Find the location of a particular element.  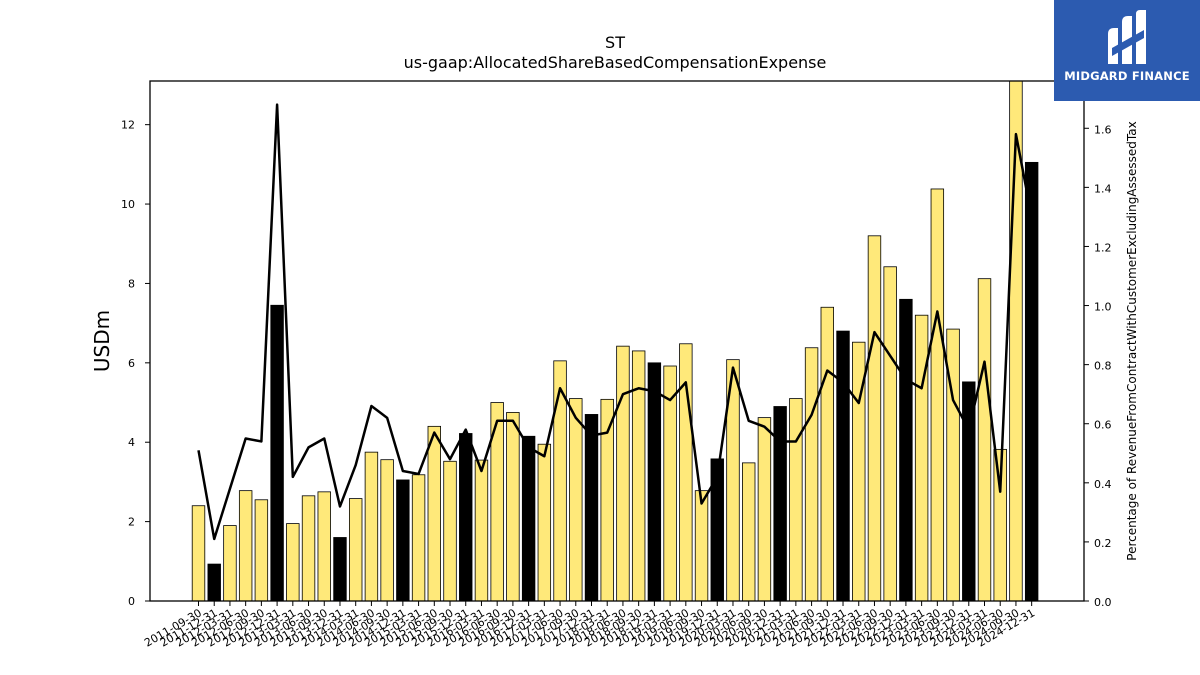

y-tick-label-right: 0.8 is located at coordinates (1103, 366).